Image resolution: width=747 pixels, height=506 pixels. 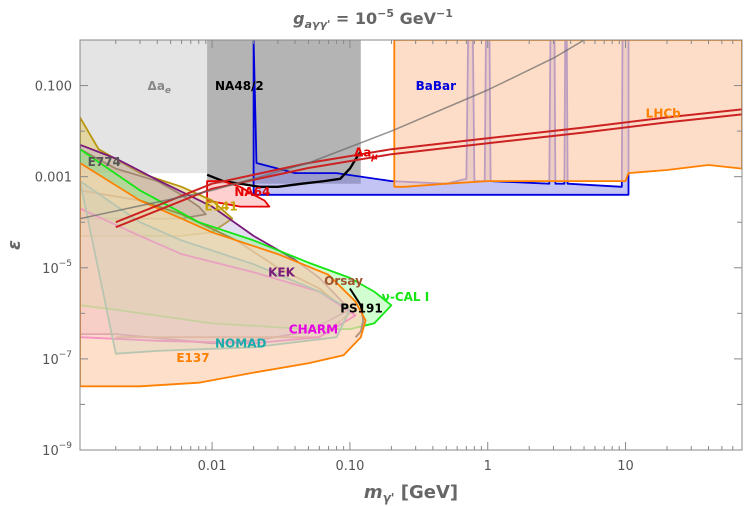 What do you see at coordinates (415, 18) in the screenshot?
I see `title-unit: GeV` at bounding box center [415, 18].